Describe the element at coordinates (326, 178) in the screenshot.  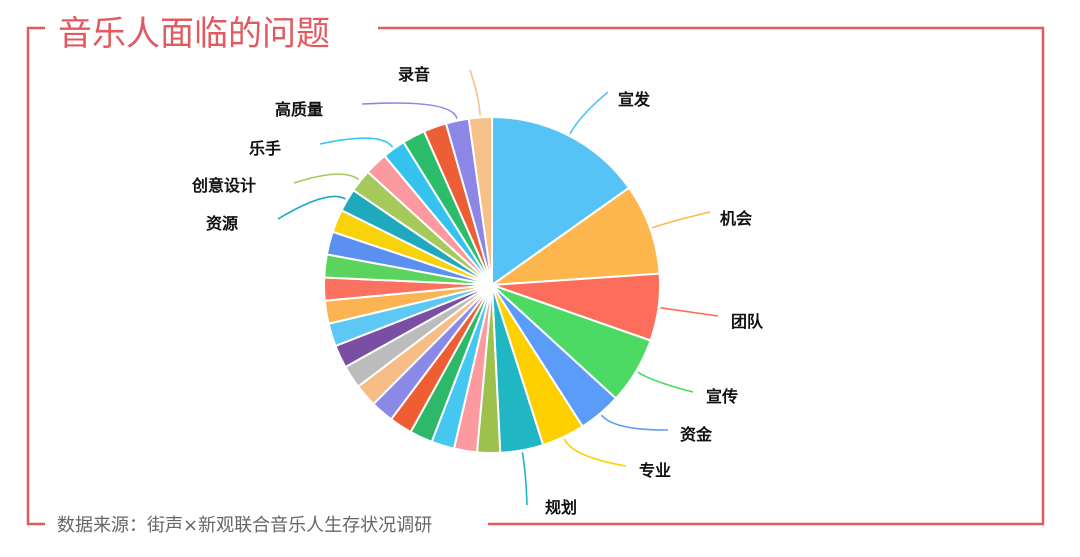
I see `leader-line-创意设计` at that location.